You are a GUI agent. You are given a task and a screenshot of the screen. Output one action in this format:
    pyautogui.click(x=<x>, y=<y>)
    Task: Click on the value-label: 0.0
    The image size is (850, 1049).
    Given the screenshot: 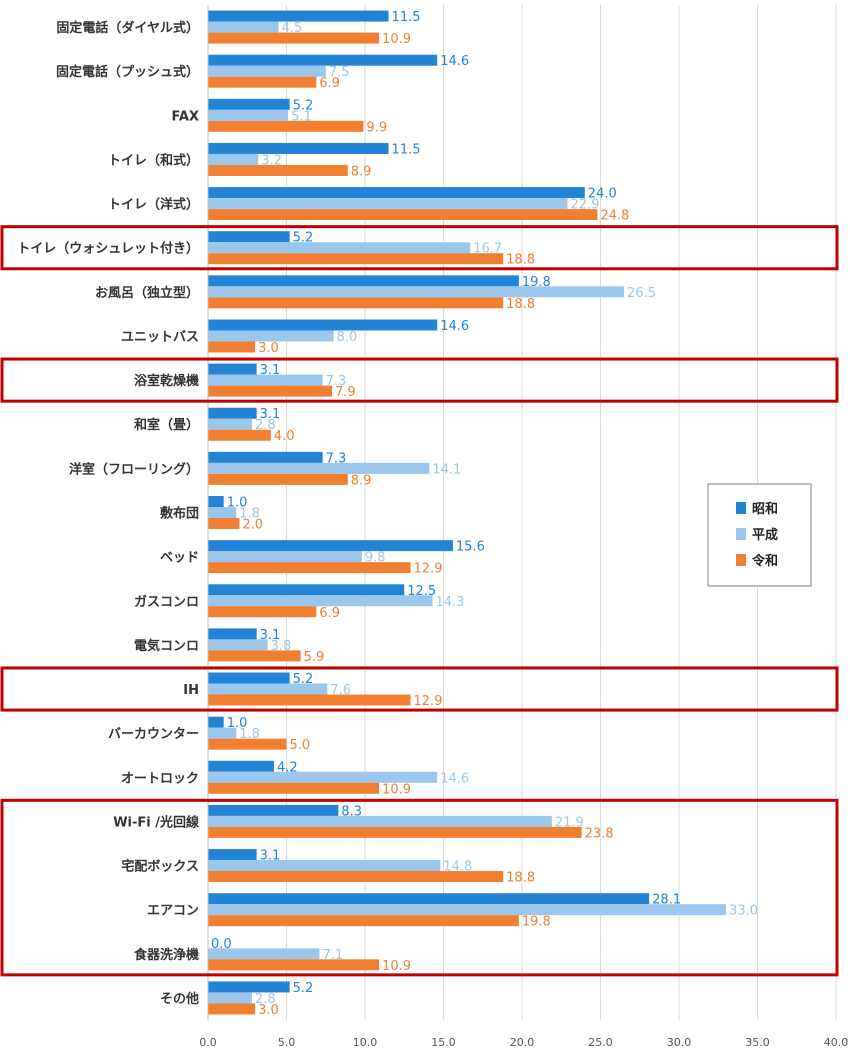 What is the action you would take?
    pyautogui.click(x=221, y=944)
    